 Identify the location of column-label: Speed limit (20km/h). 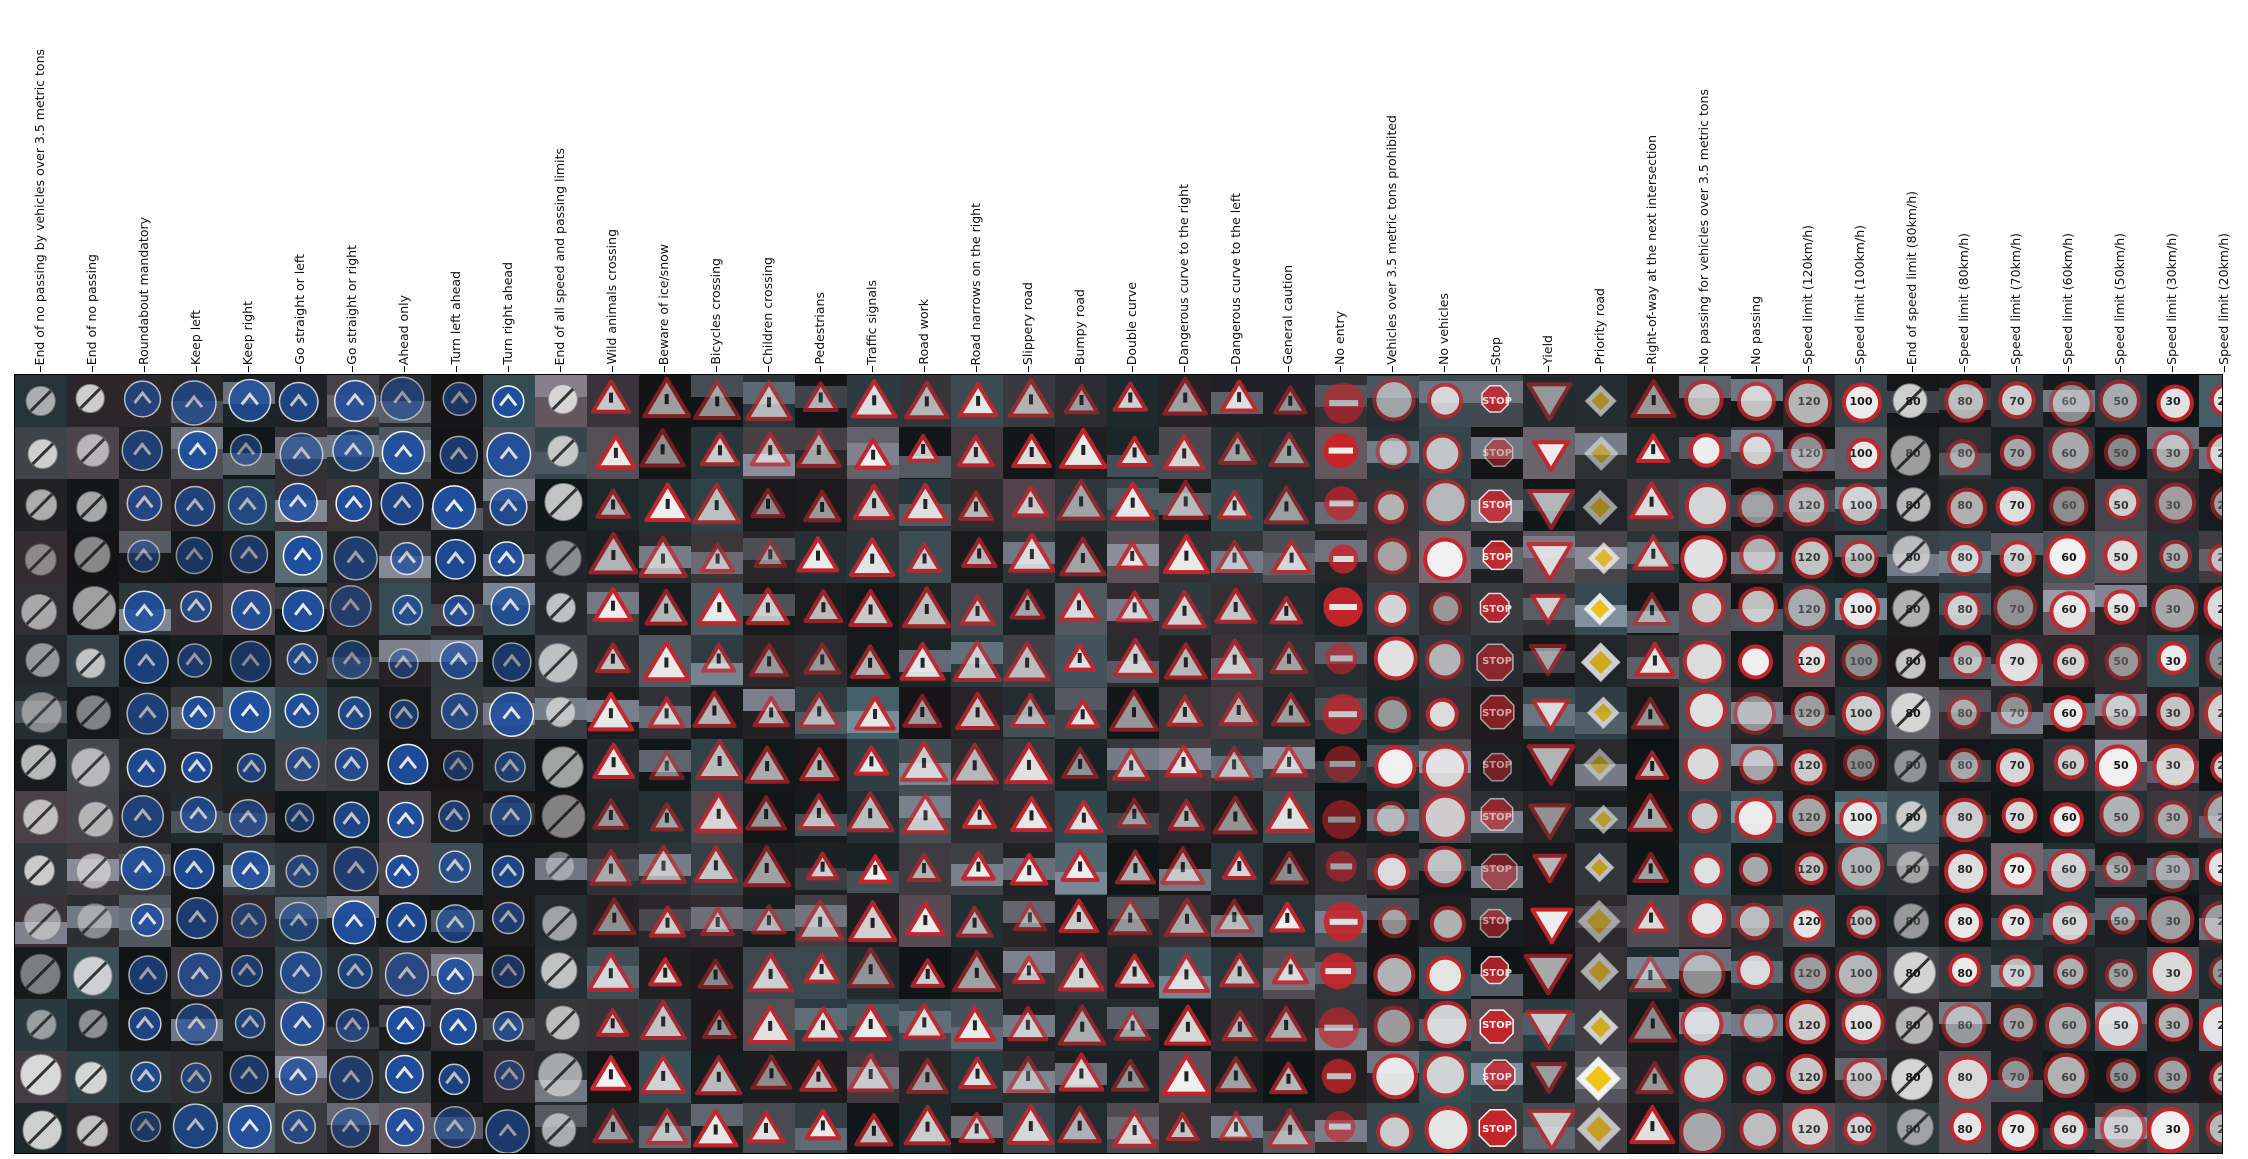
(2223, 182).